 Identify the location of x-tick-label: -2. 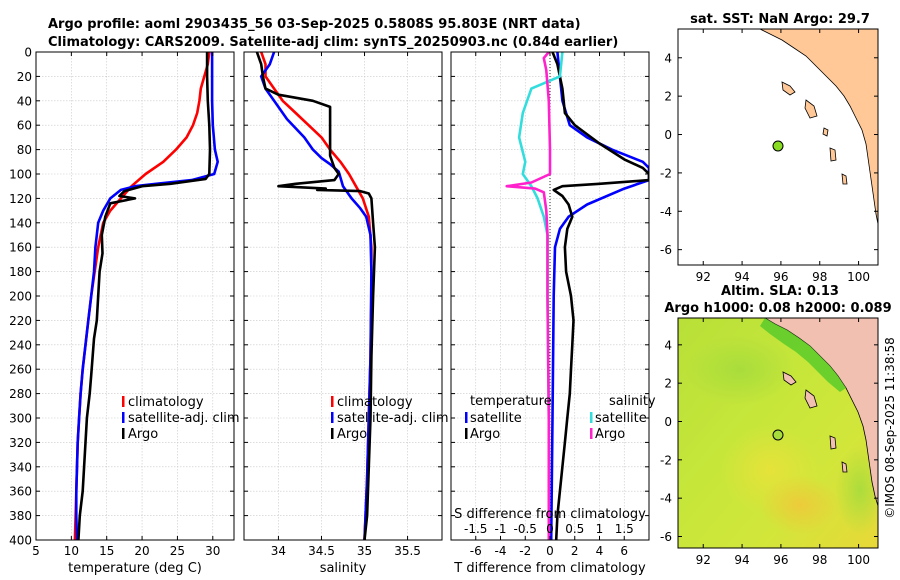
(525, 551).